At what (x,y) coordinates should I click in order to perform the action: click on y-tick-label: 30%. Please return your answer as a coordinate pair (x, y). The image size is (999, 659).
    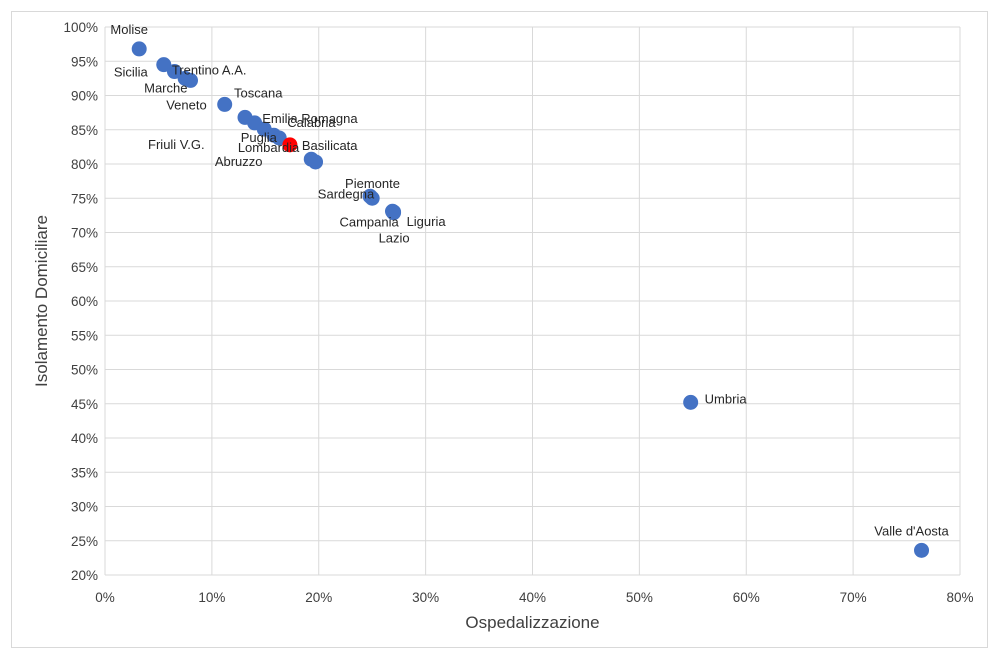
    Looking at the image, I should click on (84, 507).